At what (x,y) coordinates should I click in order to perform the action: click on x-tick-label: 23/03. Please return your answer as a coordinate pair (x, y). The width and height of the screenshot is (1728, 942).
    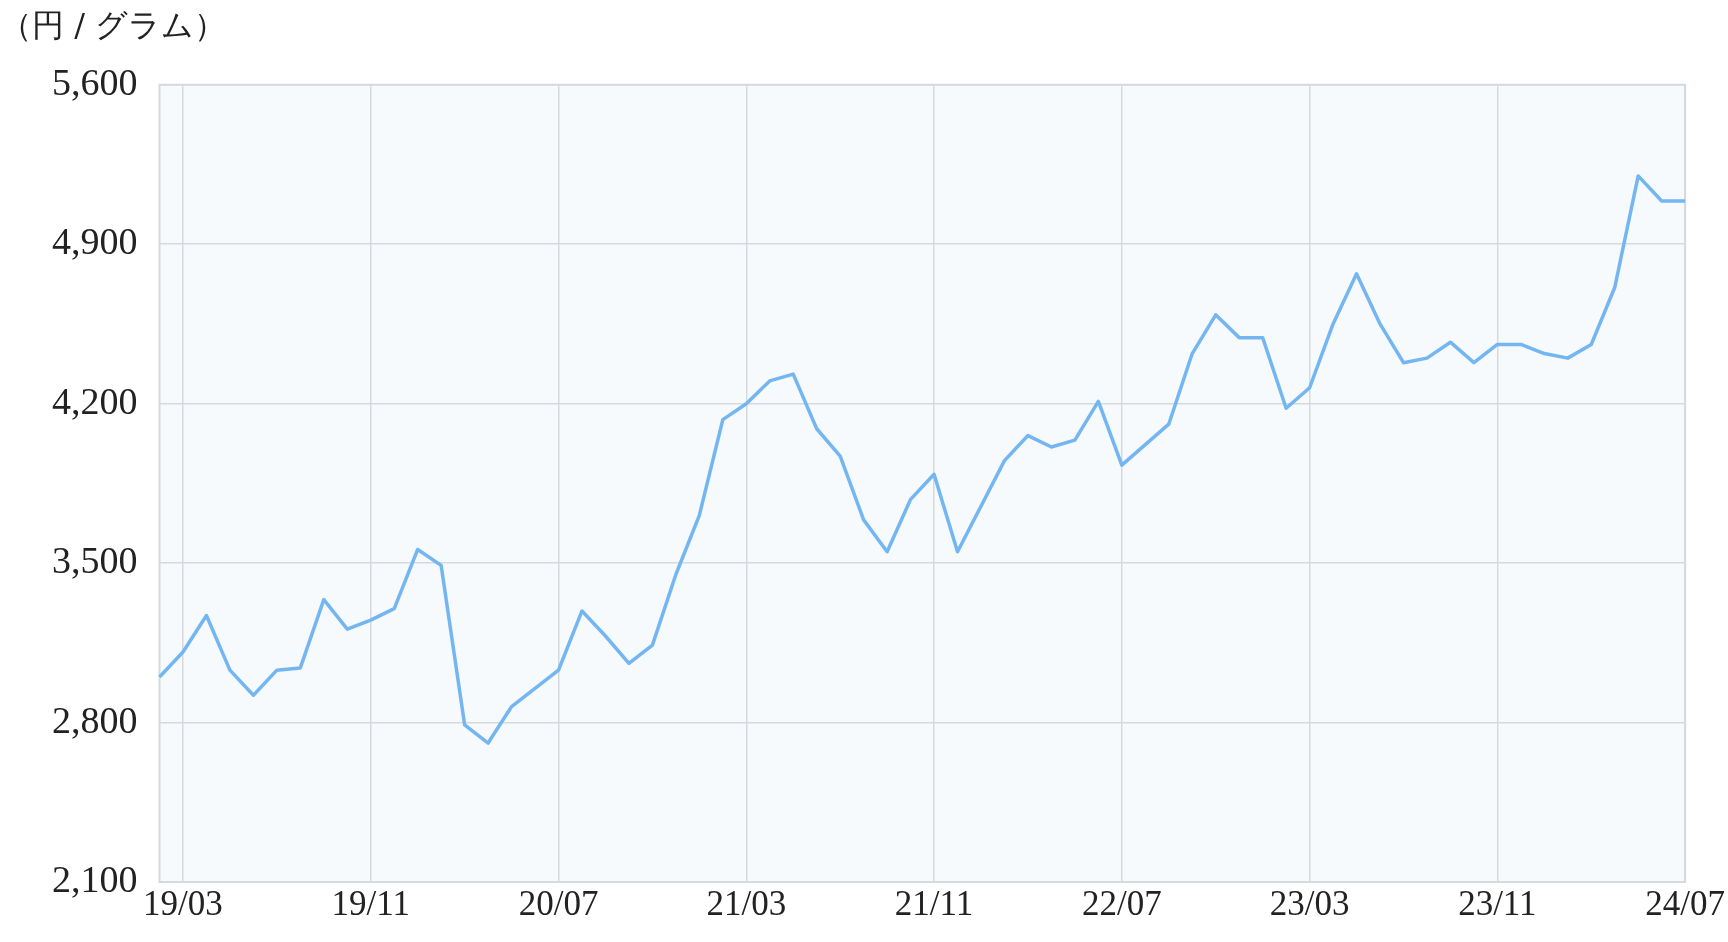
    Looking at the image, I should click on (1309, 904).